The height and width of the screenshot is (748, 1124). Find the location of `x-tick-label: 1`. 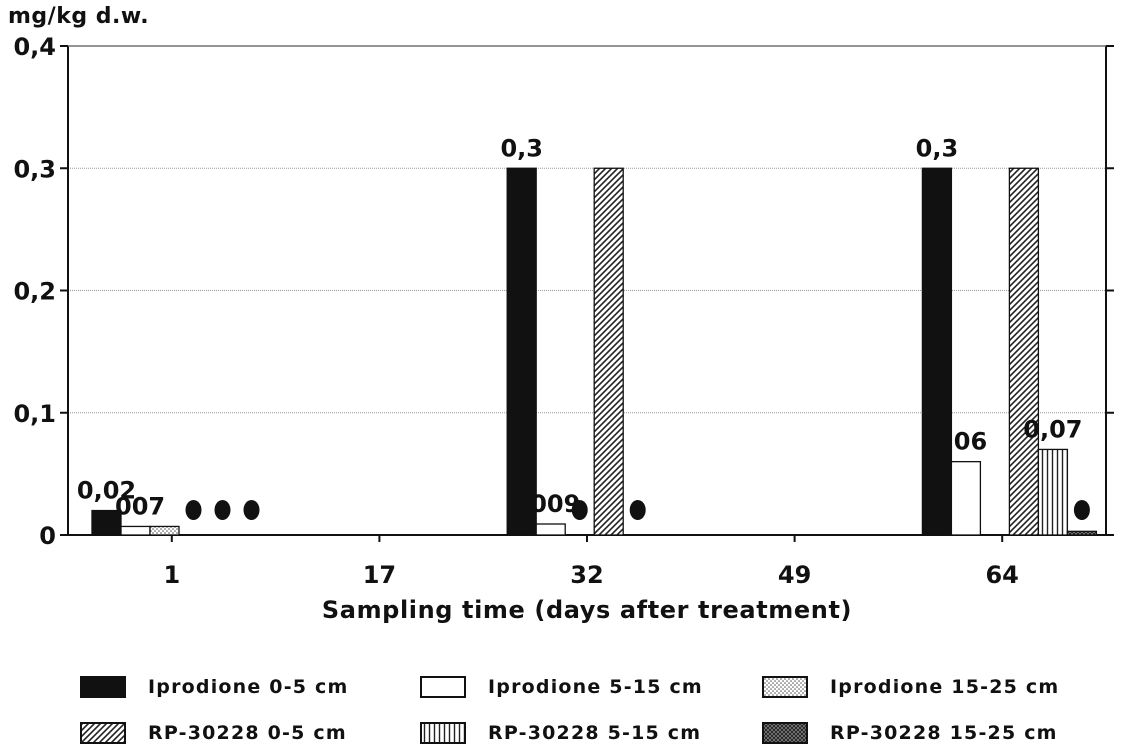

x-tick-label: 1 is located at coordinates (171, 575).